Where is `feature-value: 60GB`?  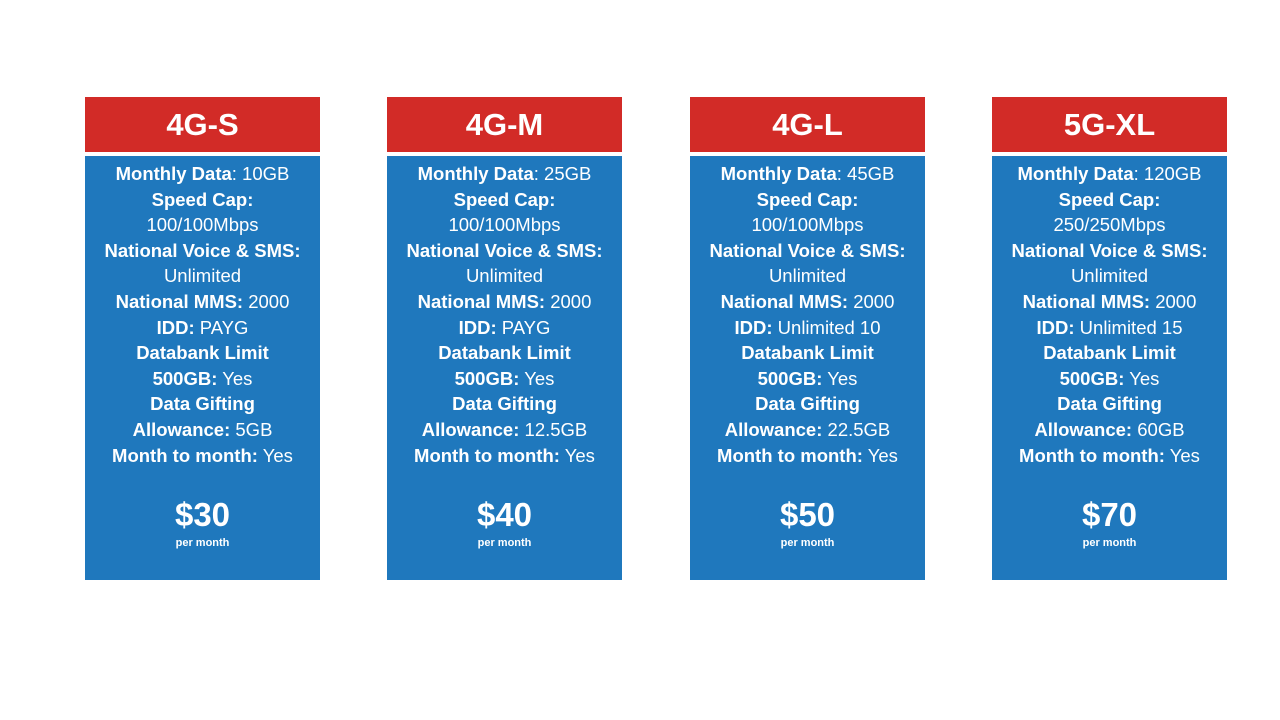
feature-value: 60GB is located at coordinates (1158, 429).